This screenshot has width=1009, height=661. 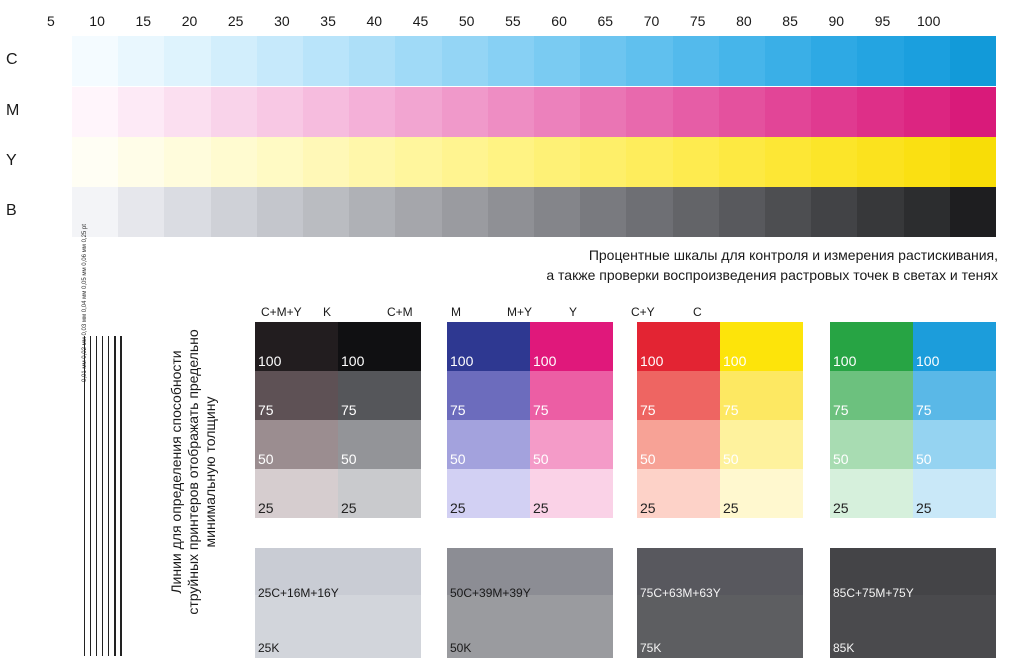 What do you see at coordinates (651, 648) in the screenshot?
I see `gray-k-label: 75K` at bounding box center [651, 648].